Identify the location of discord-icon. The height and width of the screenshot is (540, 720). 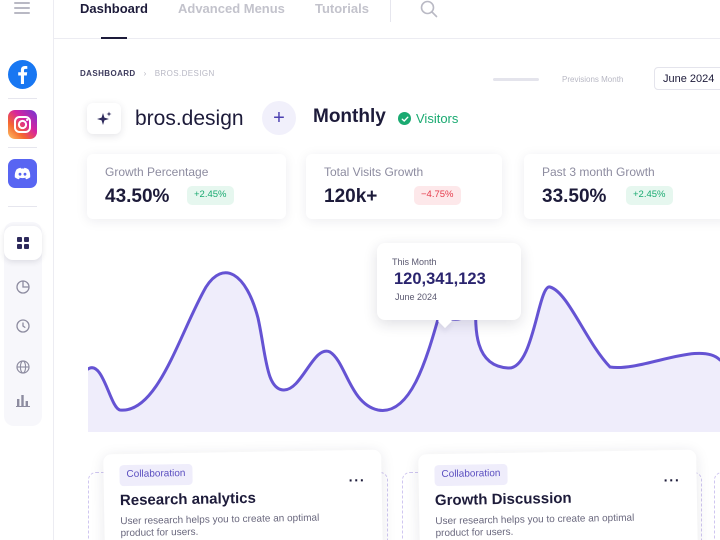
(22, 173).